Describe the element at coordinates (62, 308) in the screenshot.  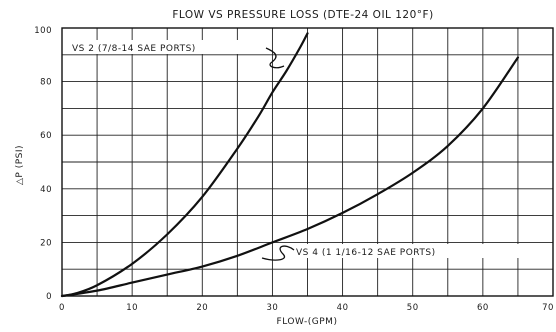
I see `x-tick-label: 0` at that location.